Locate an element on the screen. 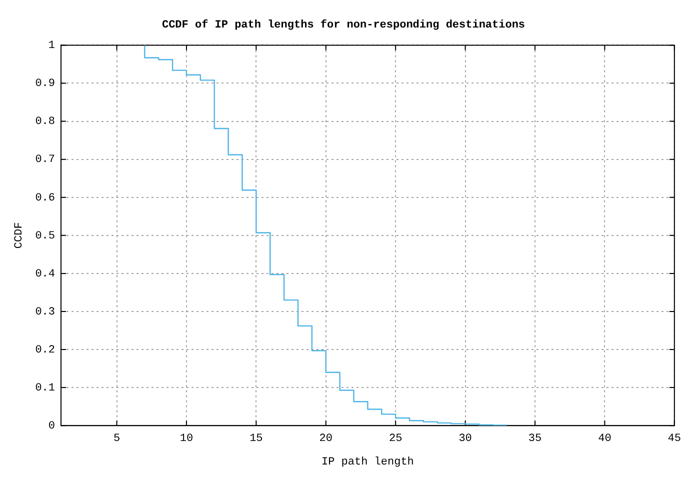 This screenshot has height=480, width=695. chart-title: CCDF of IP path lengths for non-responding destinations is located at coordinates (344, 25).